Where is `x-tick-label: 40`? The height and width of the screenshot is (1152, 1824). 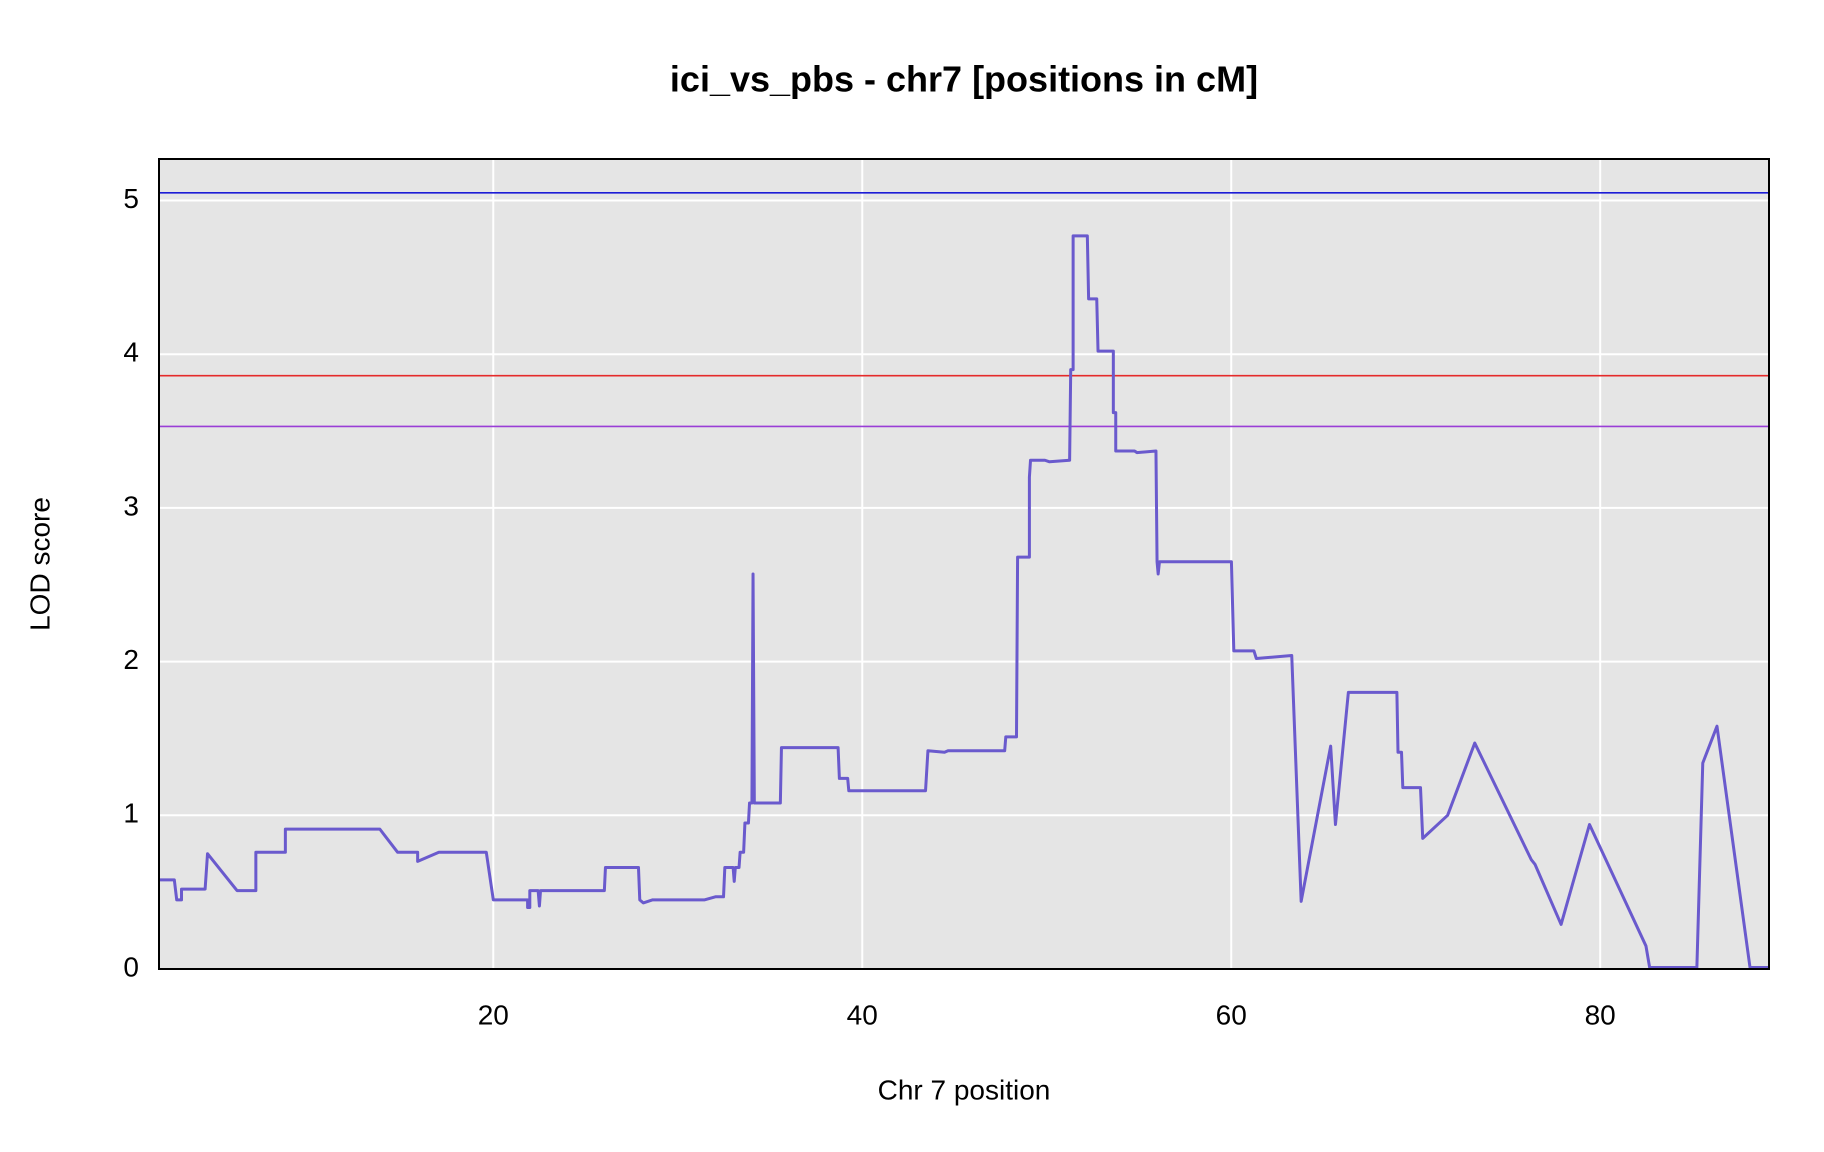
x-tick-label: 40 is located at coordinates (862, 1014).